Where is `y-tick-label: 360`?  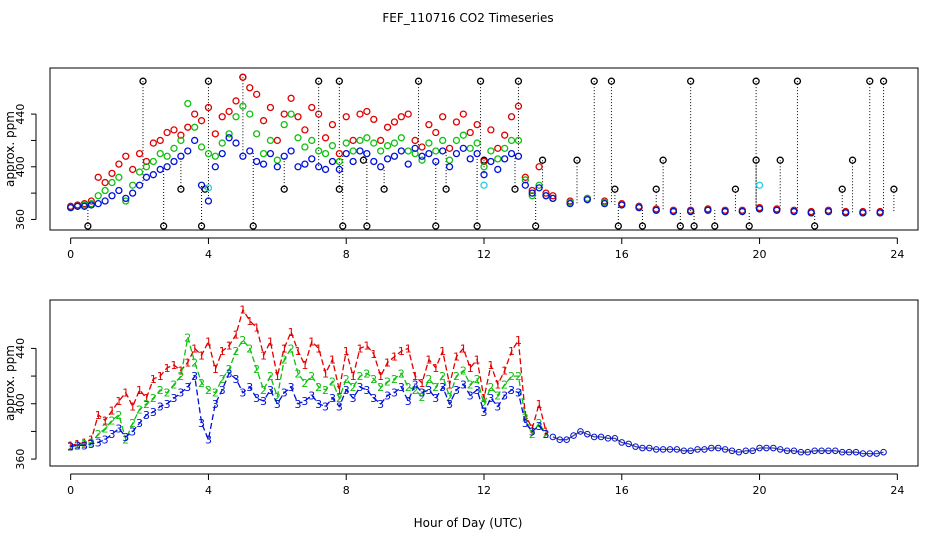
y-tick-label: 360 is located at coordinates (20, 459).